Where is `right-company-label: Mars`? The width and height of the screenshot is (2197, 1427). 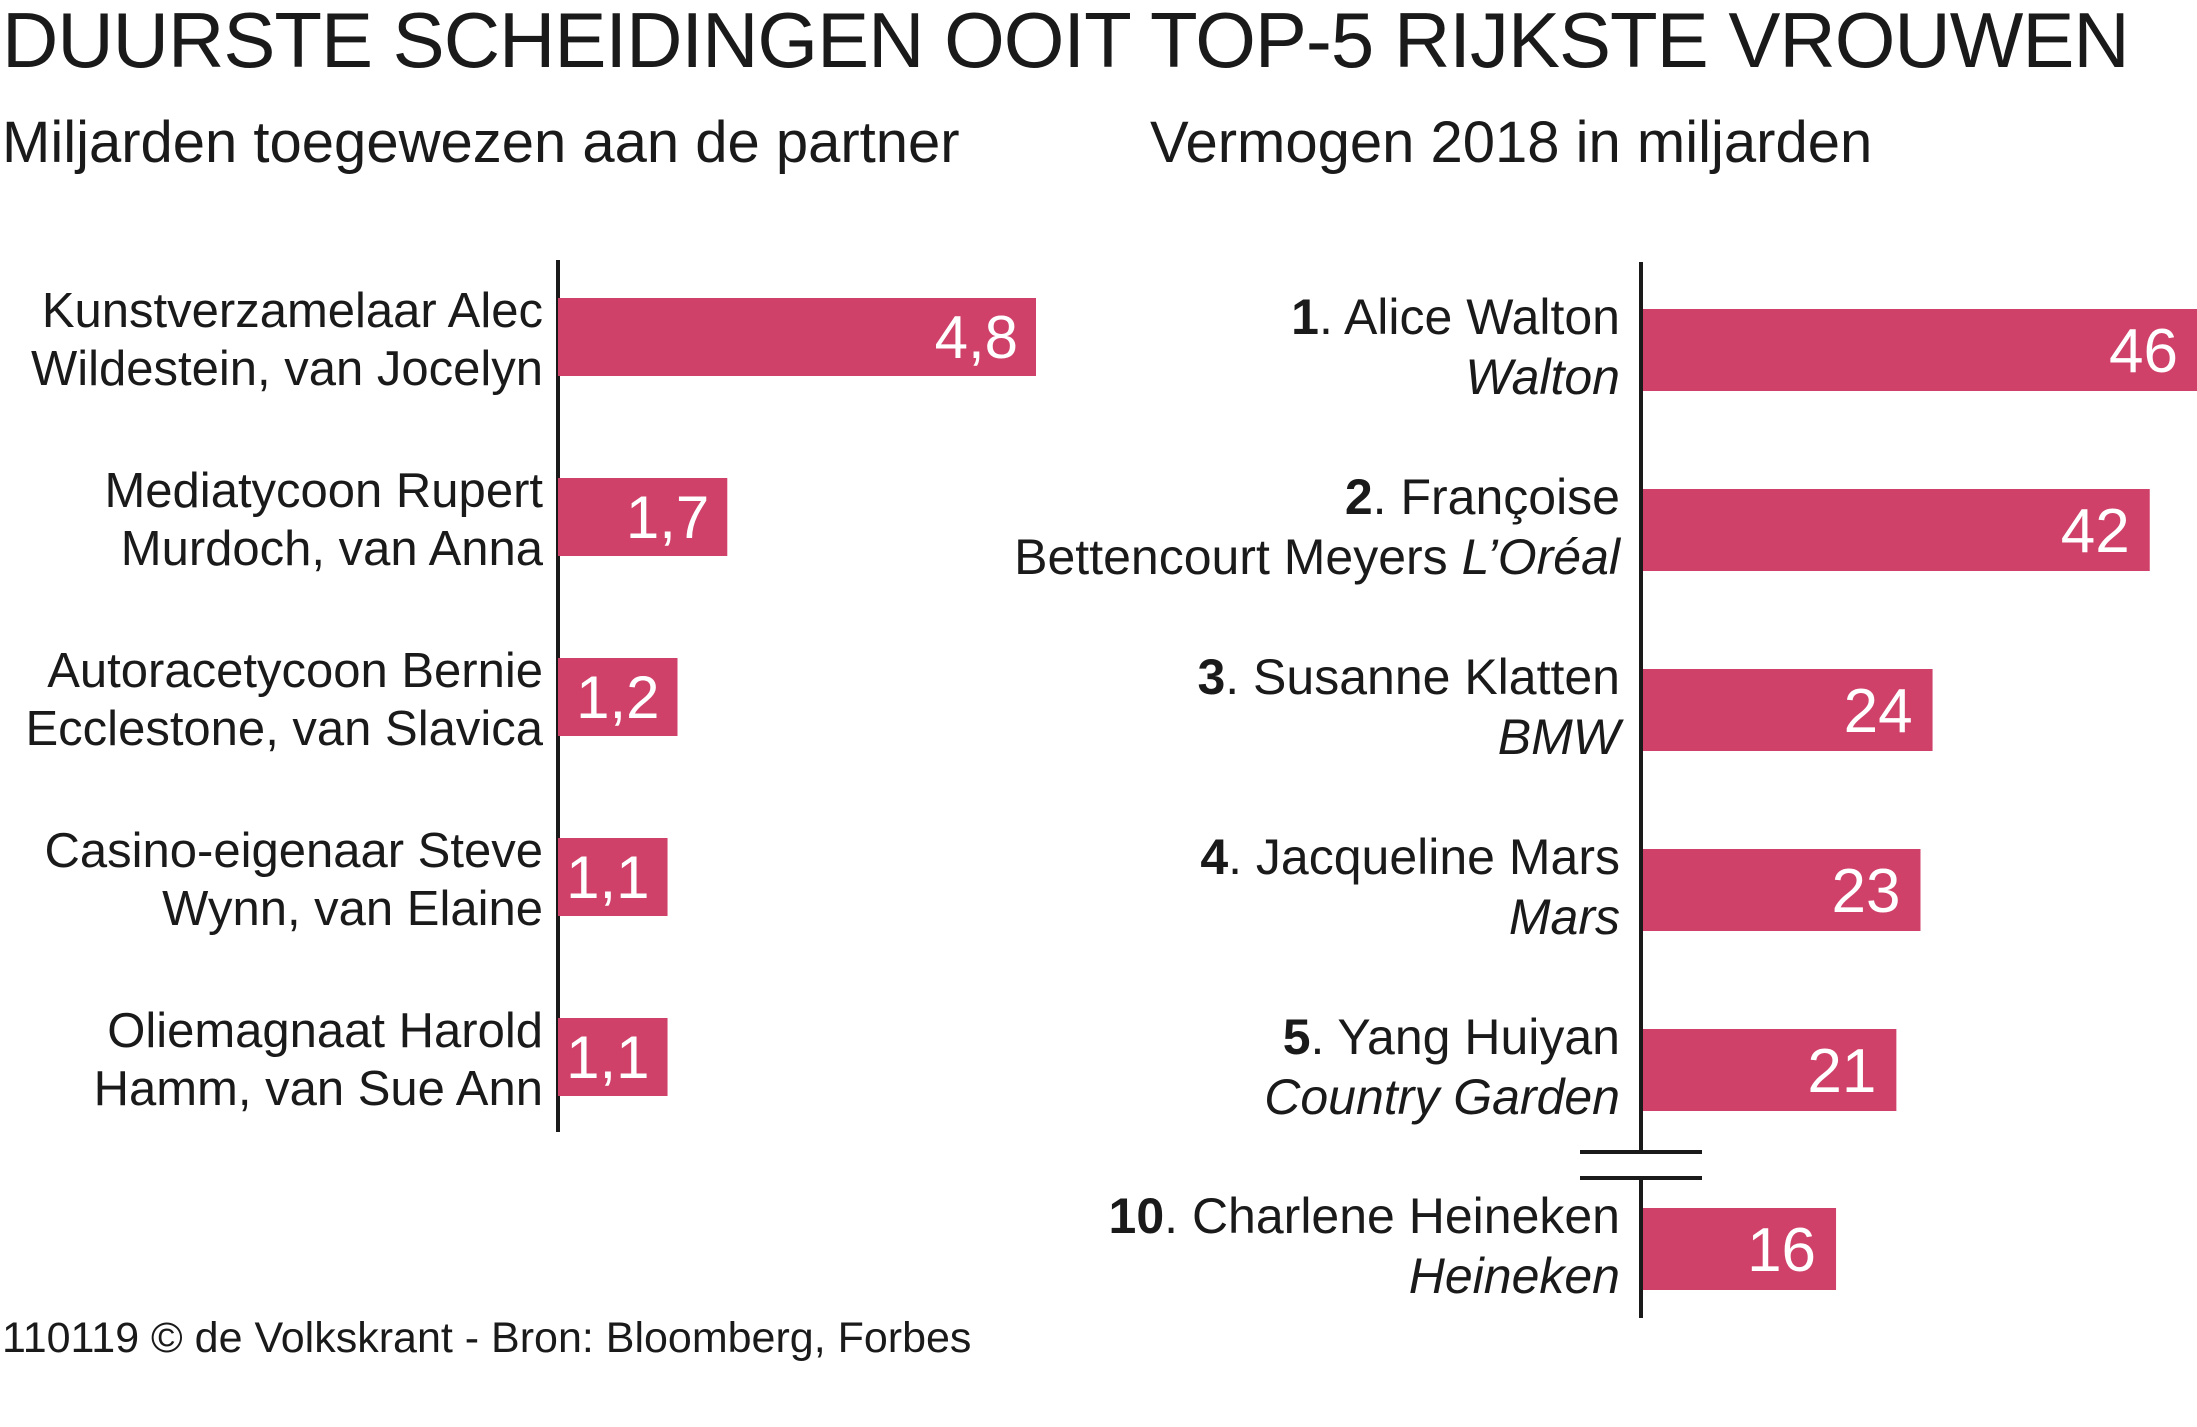
right-company-label: Mars is located at coordinates (1564, 917).